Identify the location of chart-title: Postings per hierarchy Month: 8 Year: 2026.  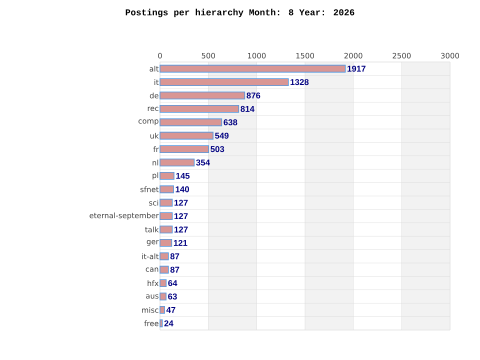
(240, 13).